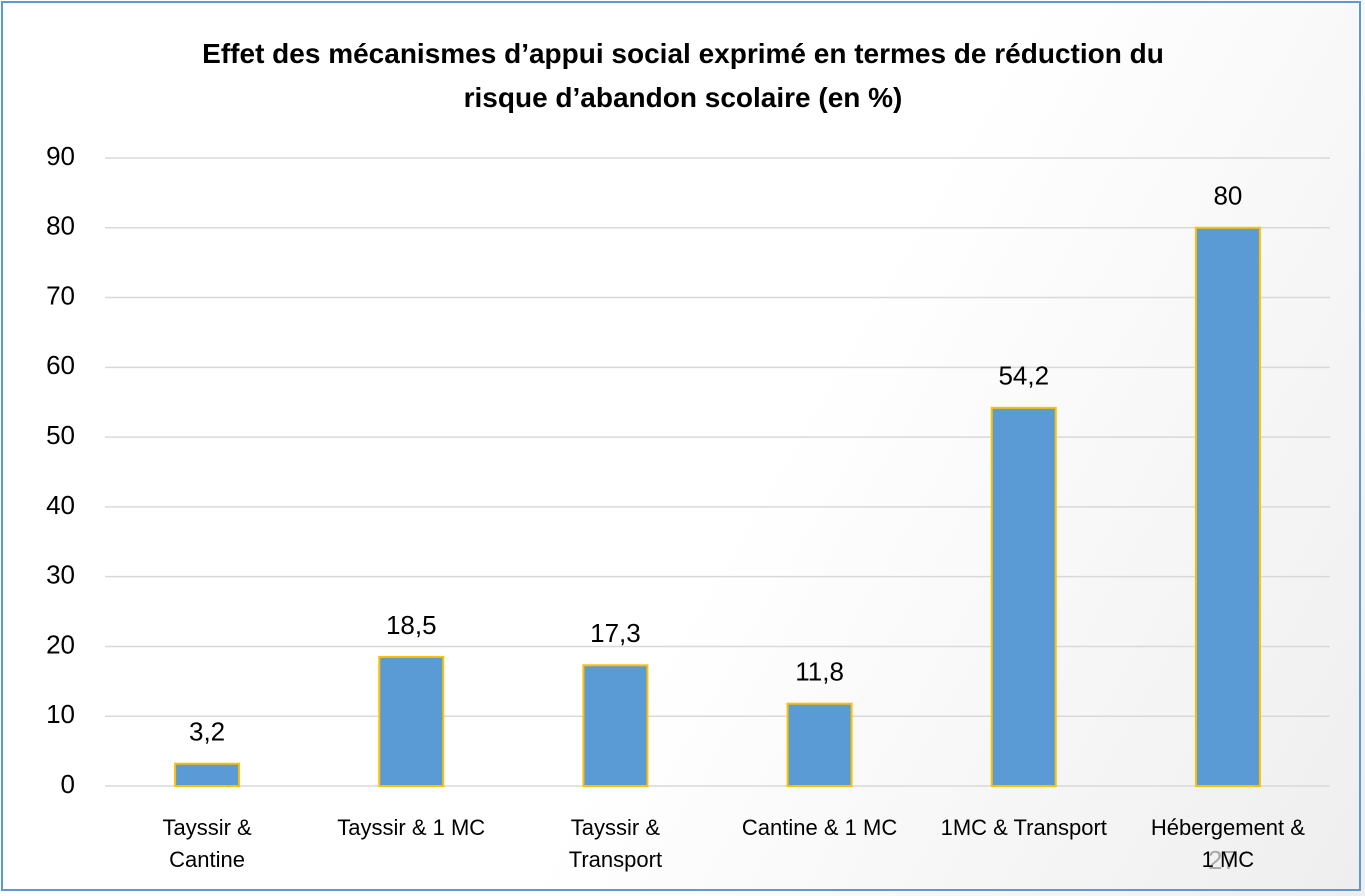 This screenshot has width=1365, height=896. I want to click on data-label: 54,2, so click(1023, 376).